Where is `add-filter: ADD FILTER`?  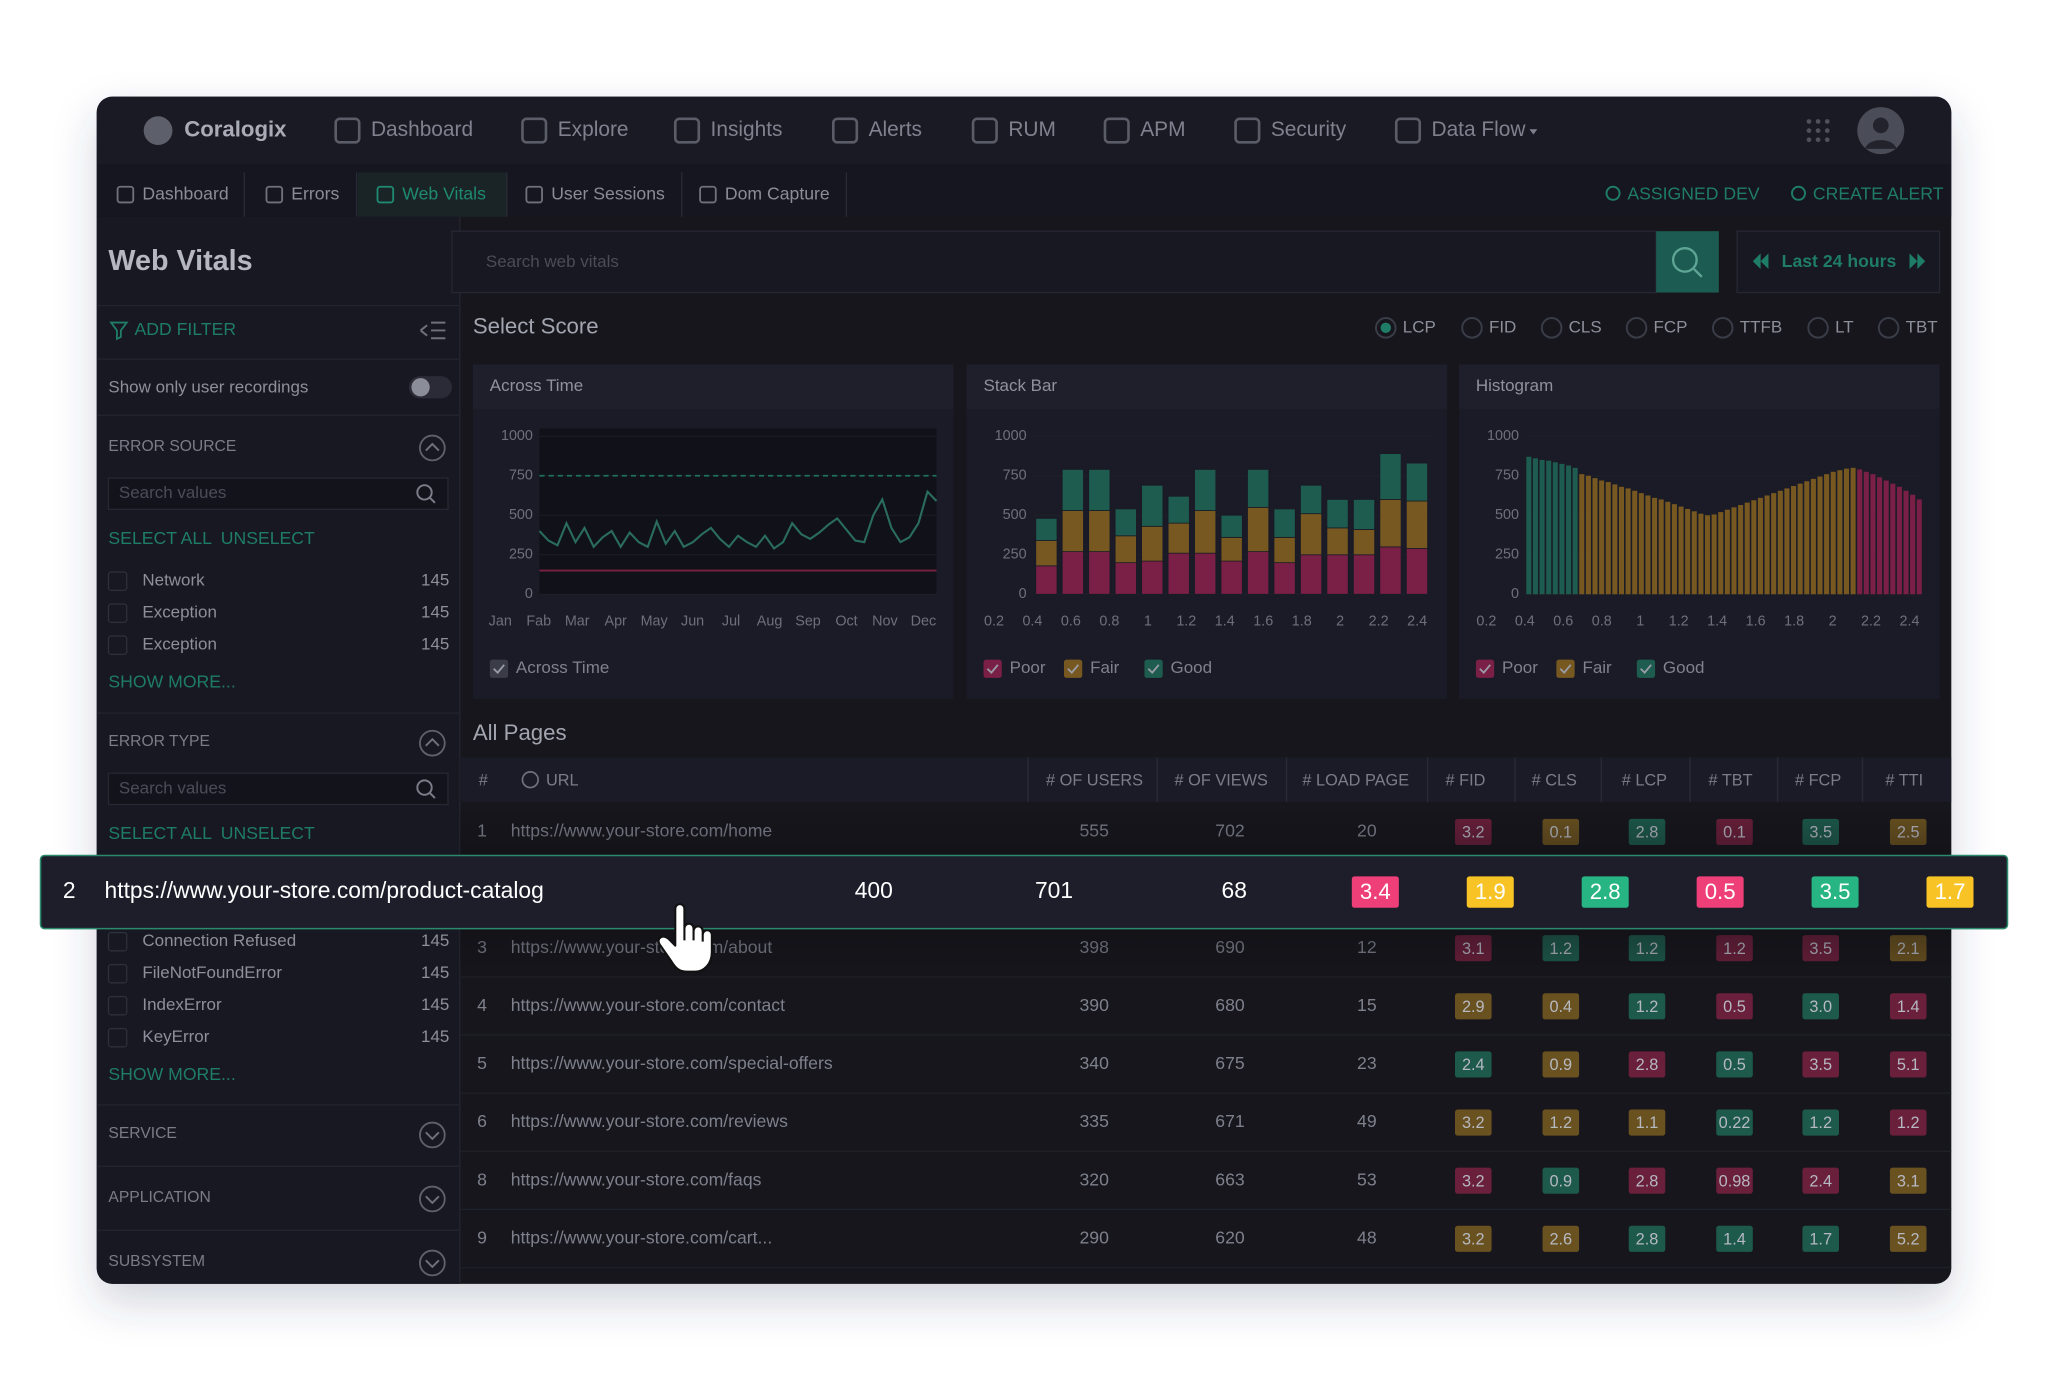
add-filter: ADD FILTER is located at coordinates (186, 329).